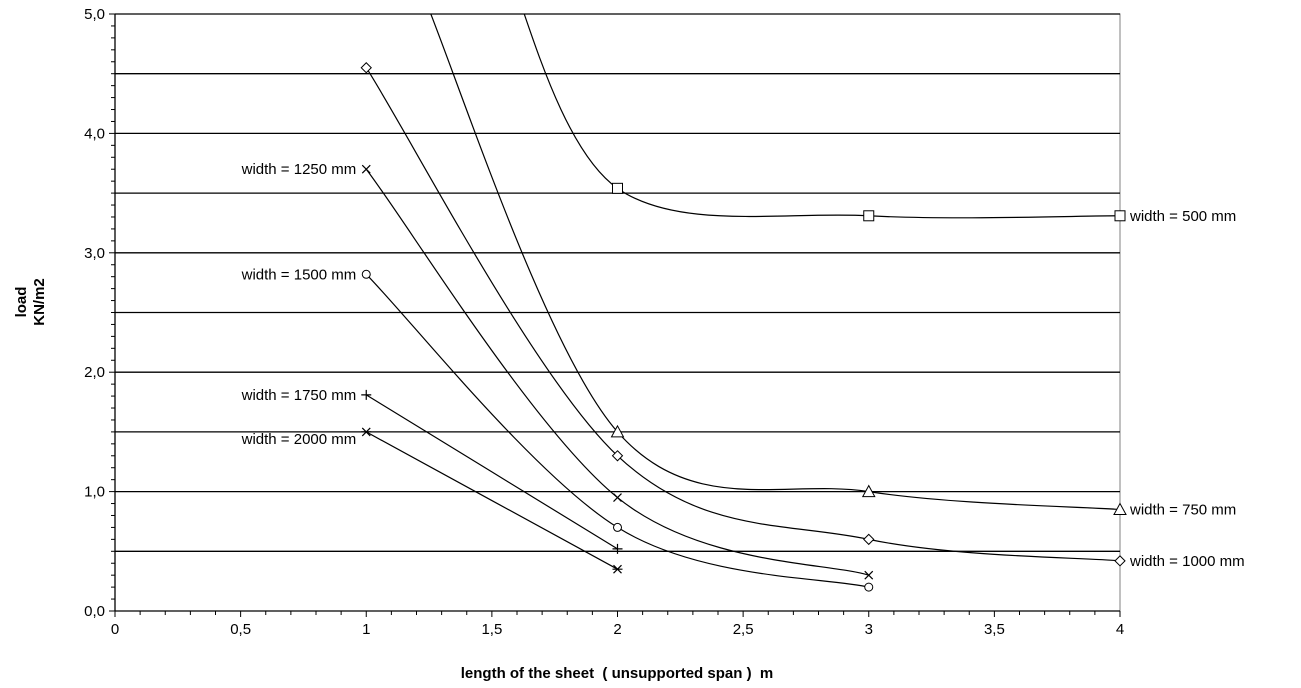 The width and height of the screenshot is (1301, 688). Describe the element at coordinates (299, 439) in the screenshot. I see `series-label: width = 2000 mm` at that location.